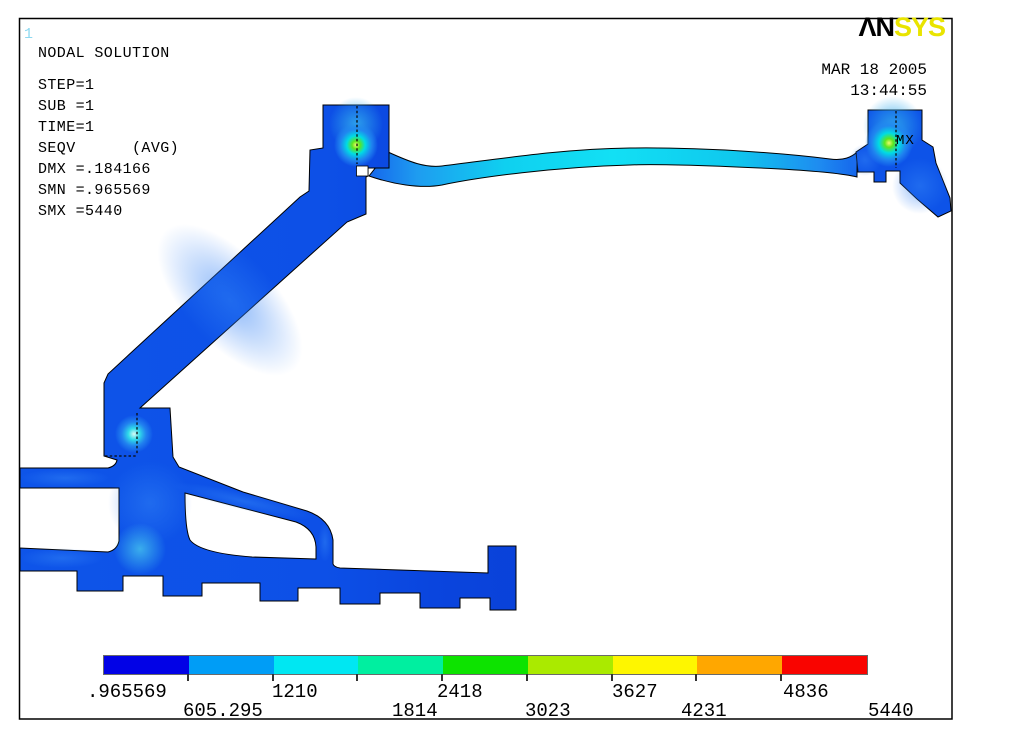  Describe the element at coordinates (223, 711) in the screenshot. I see `legend-label: 605.295` at that location.